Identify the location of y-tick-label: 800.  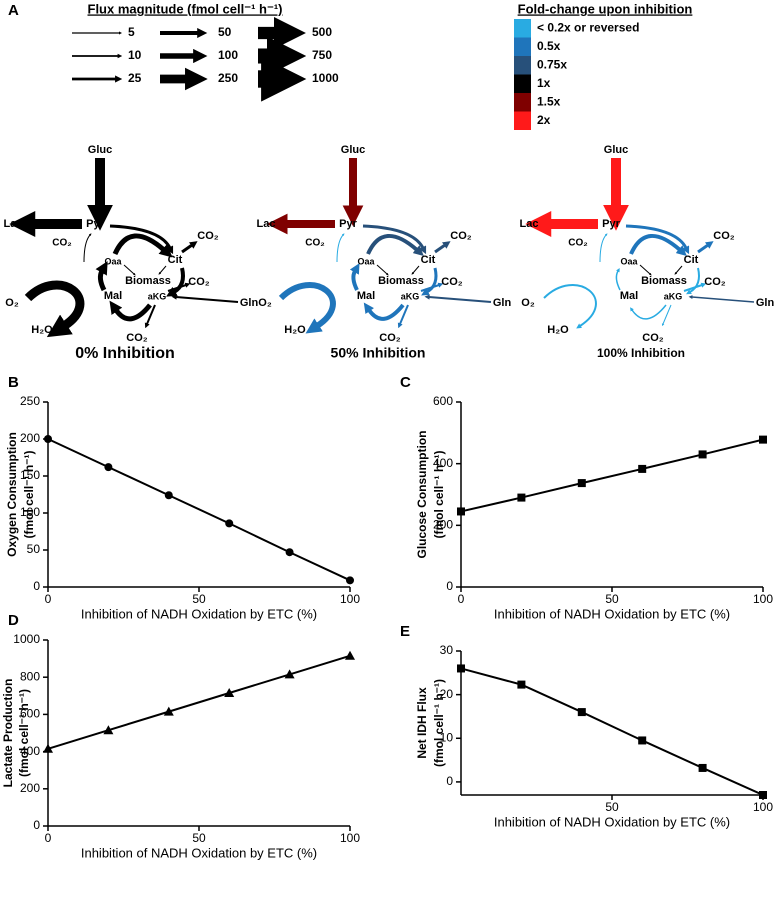
(30, 676).